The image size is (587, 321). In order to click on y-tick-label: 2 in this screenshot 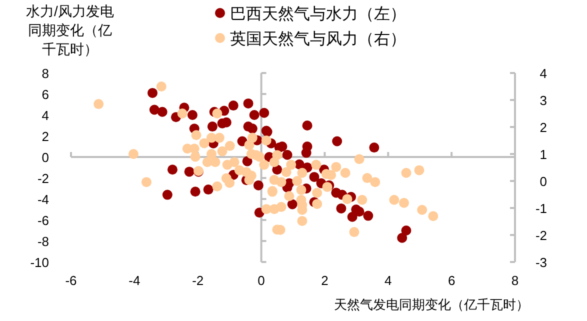, I will do `click(45, 136)`.